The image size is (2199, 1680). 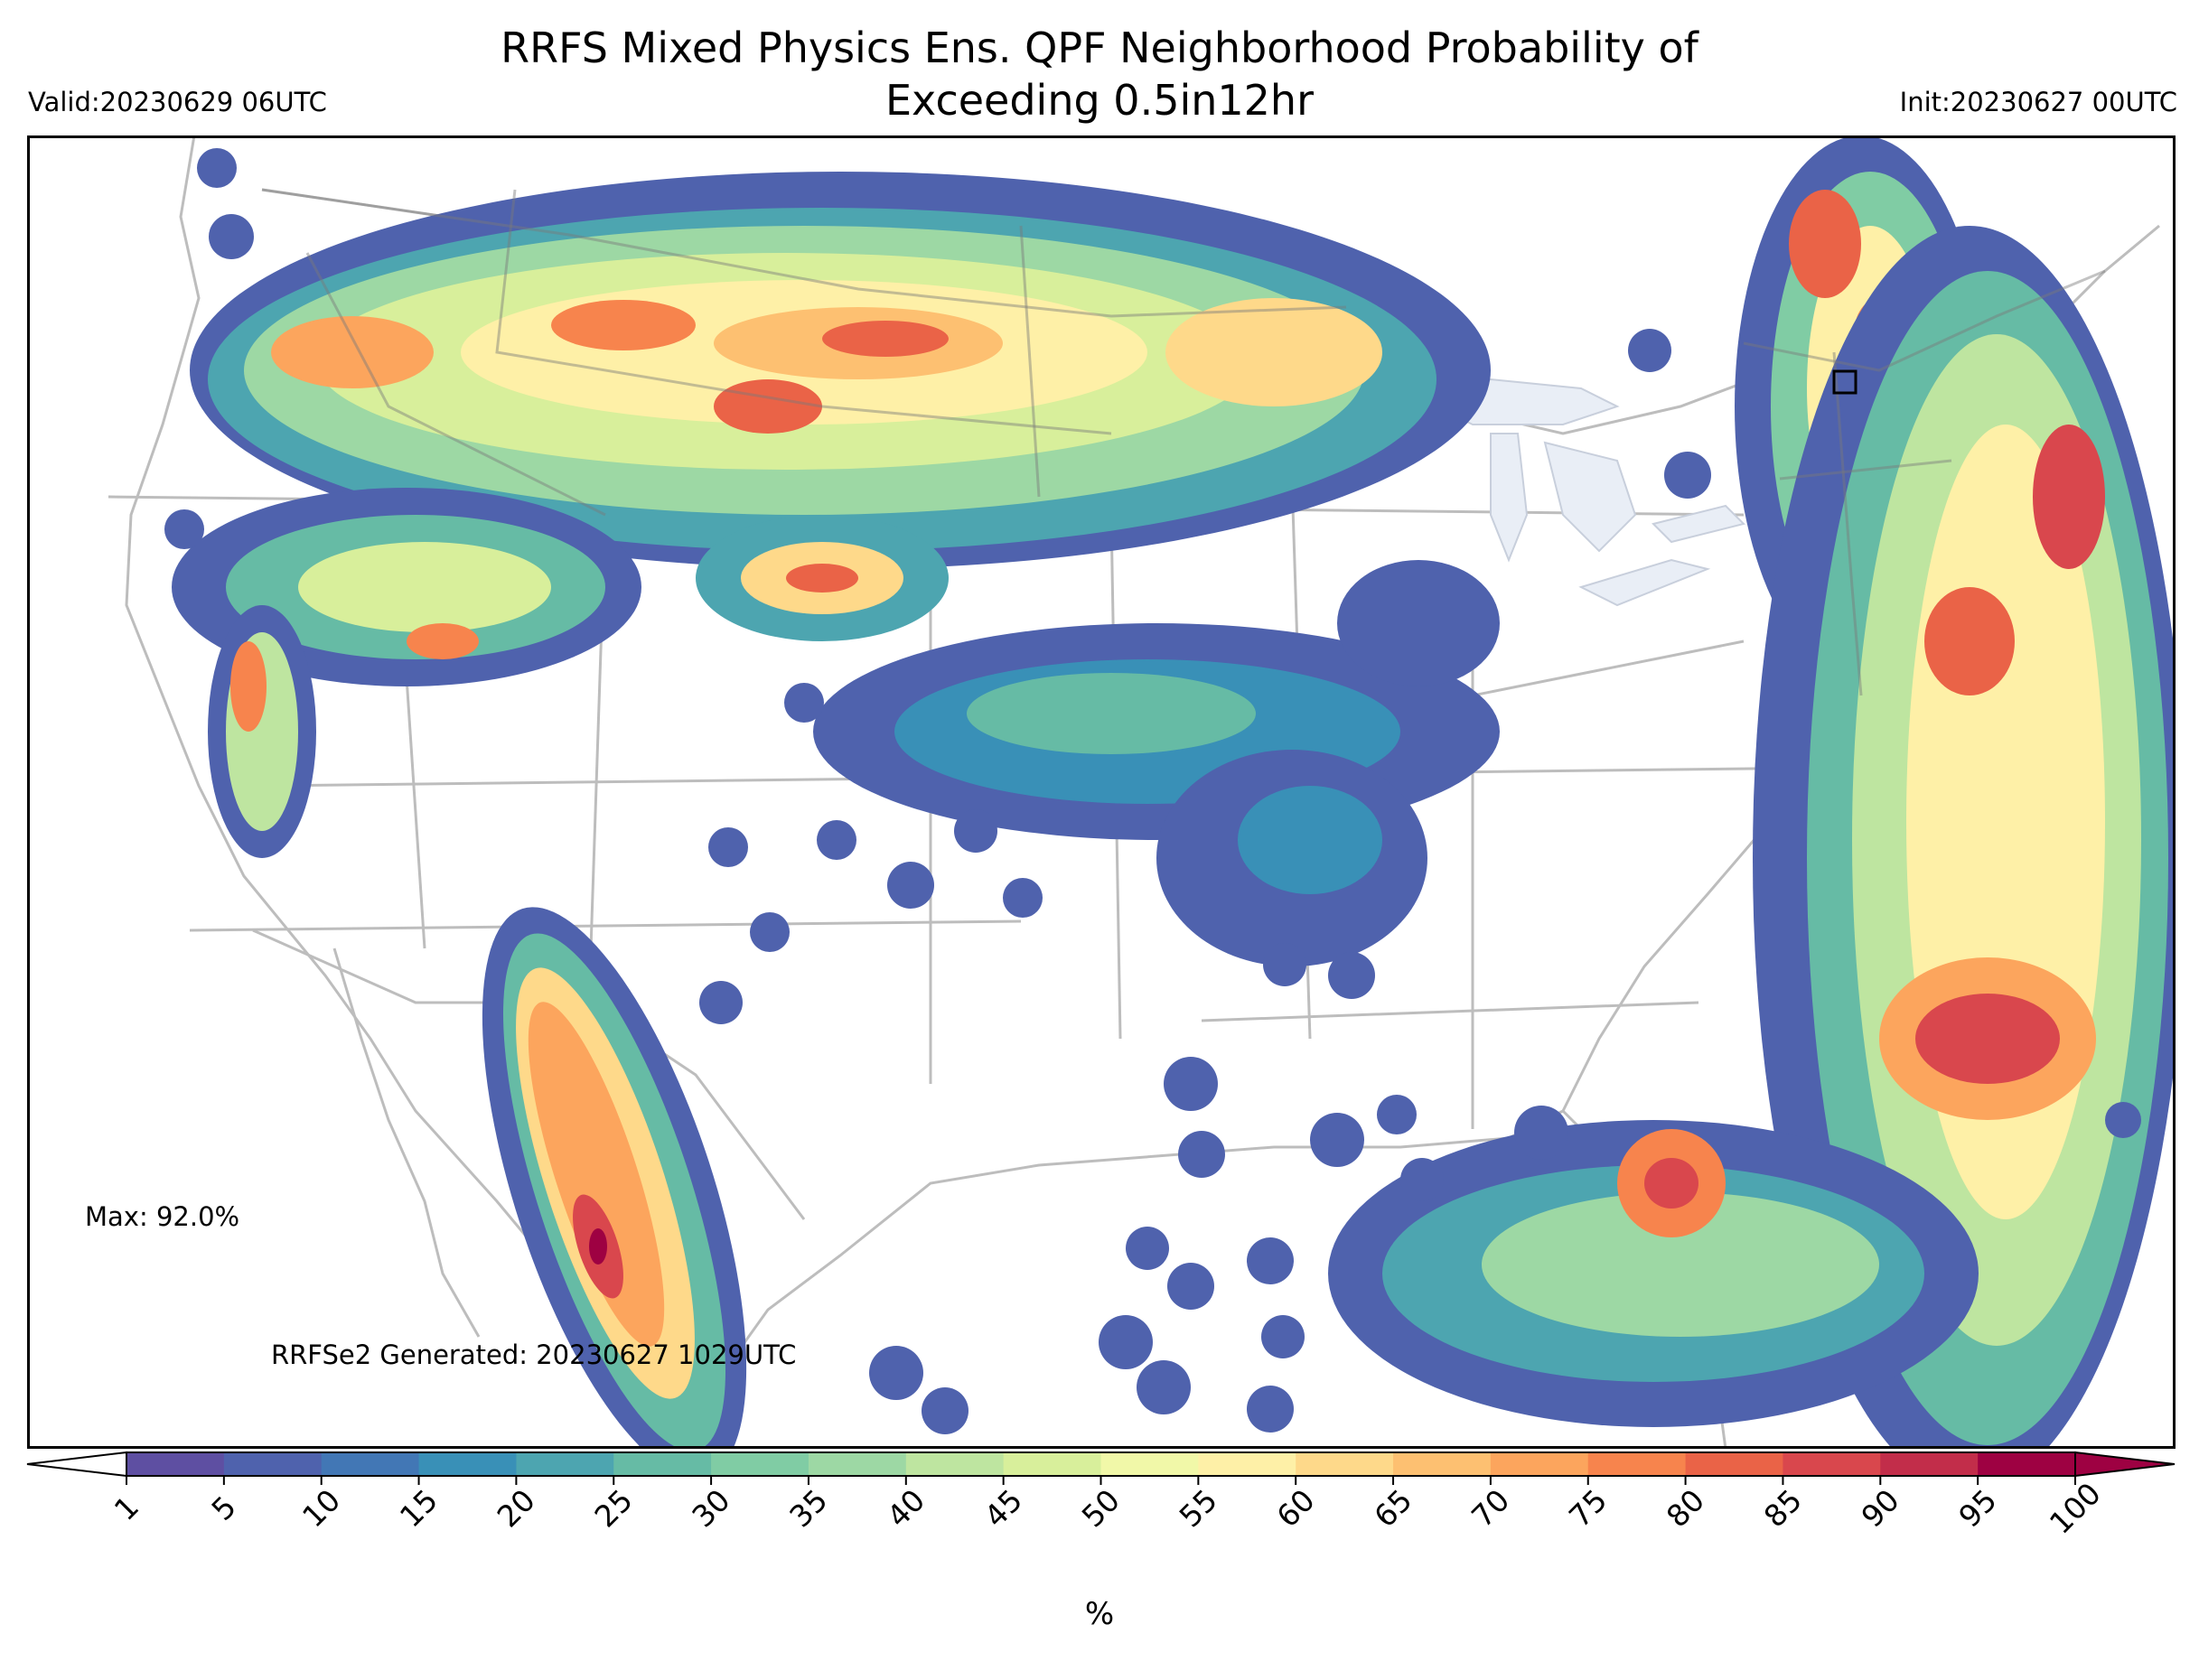 What do you see at coordinates (2125, 1464) in the screenshot?
I see `colorbar-extend-high` at bounding box center [2125, 1464].